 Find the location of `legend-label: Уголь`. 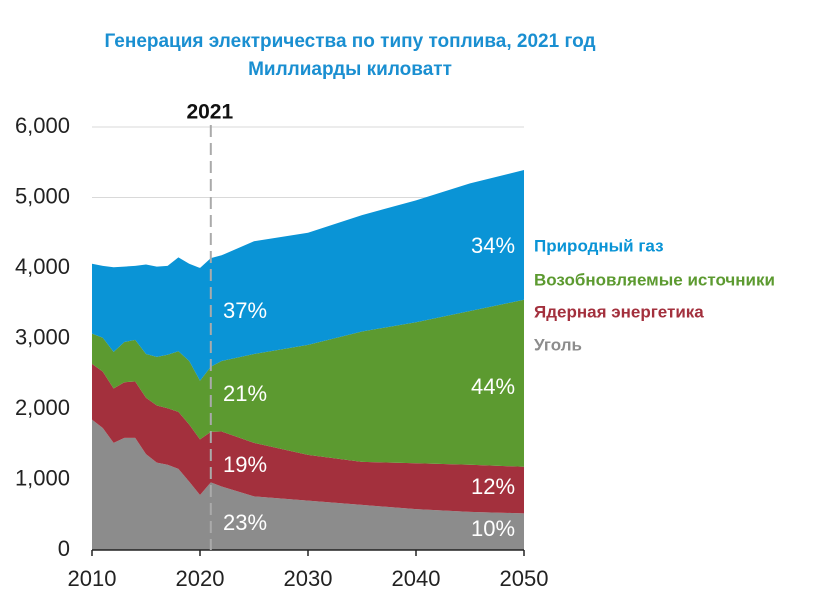

legend-label: Уголь is located at coordinates (558, 344).